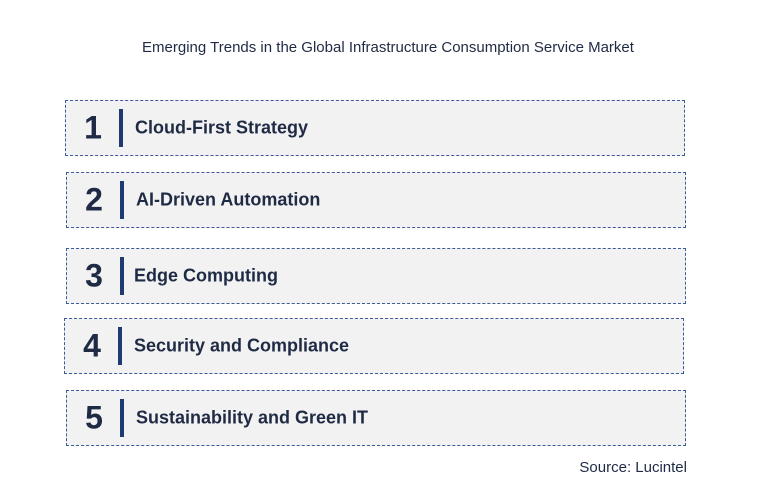 The height and width of the screenshot is (501, 776). What do you see at coordinates (633, 467) in the screenshot?
I see `source-note: Source: Lucintel` at bounding box center [633, 467].